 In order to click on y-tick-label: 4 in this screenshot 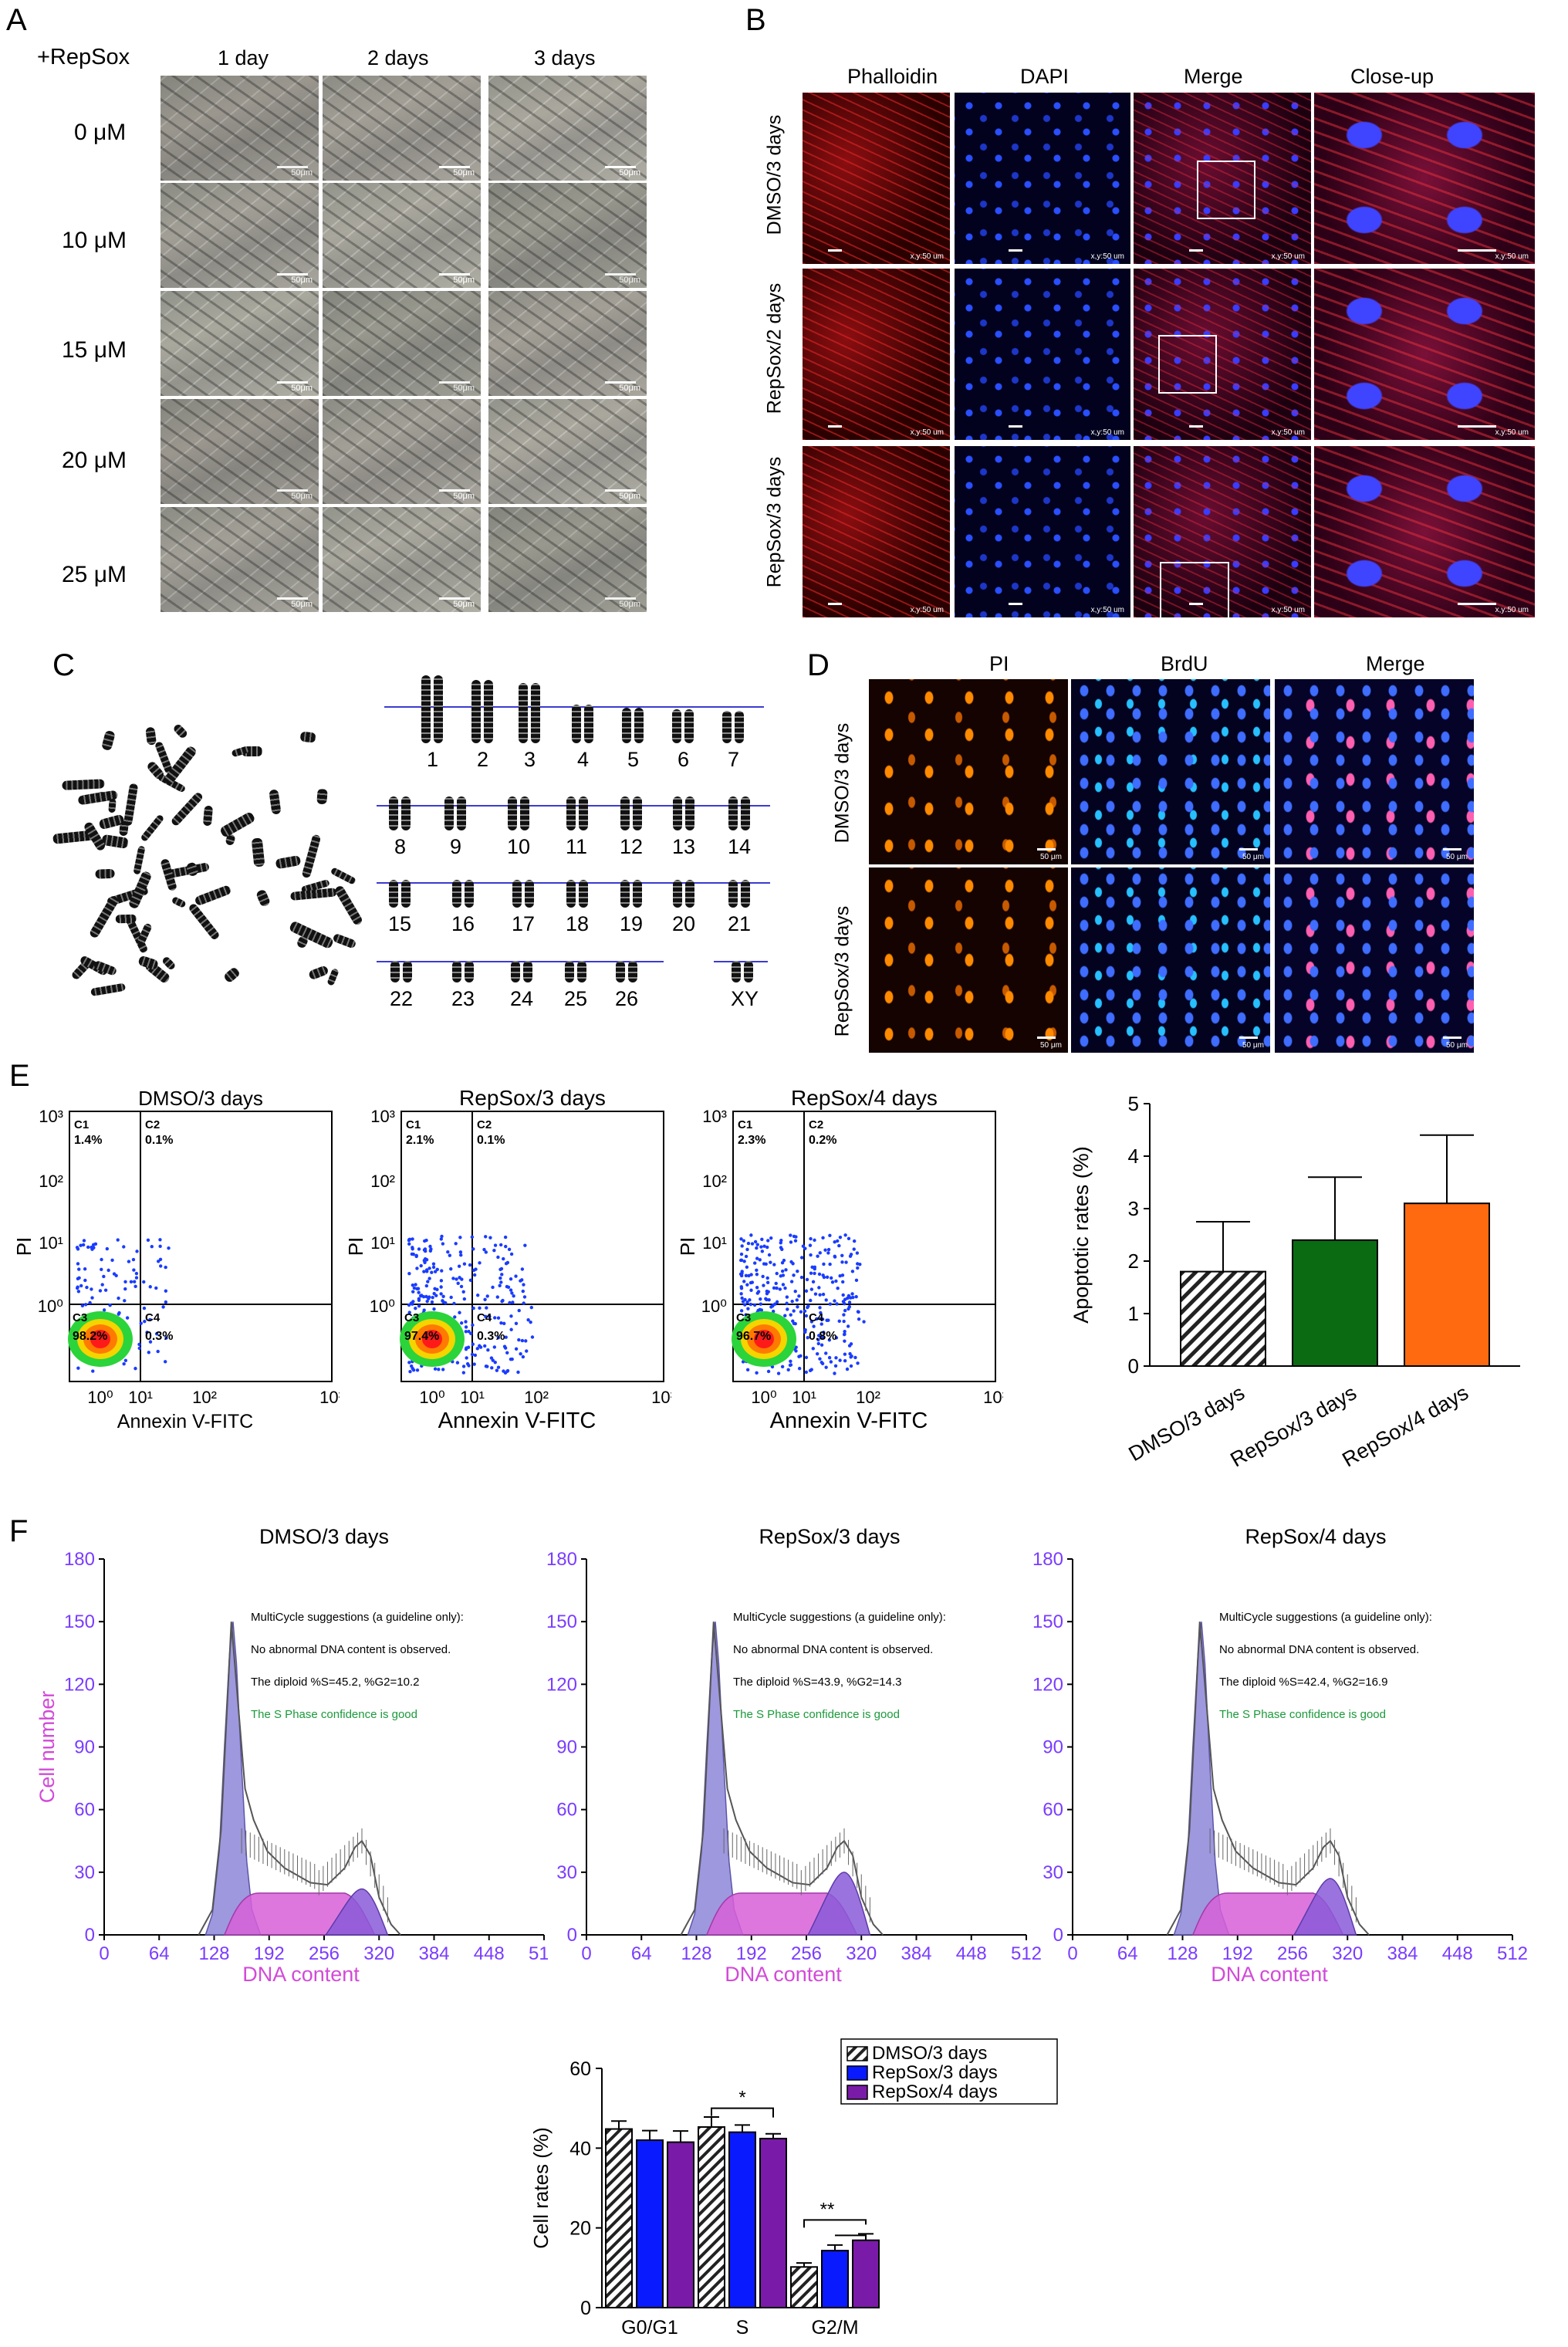, I will do `click(1133, 1156)`.